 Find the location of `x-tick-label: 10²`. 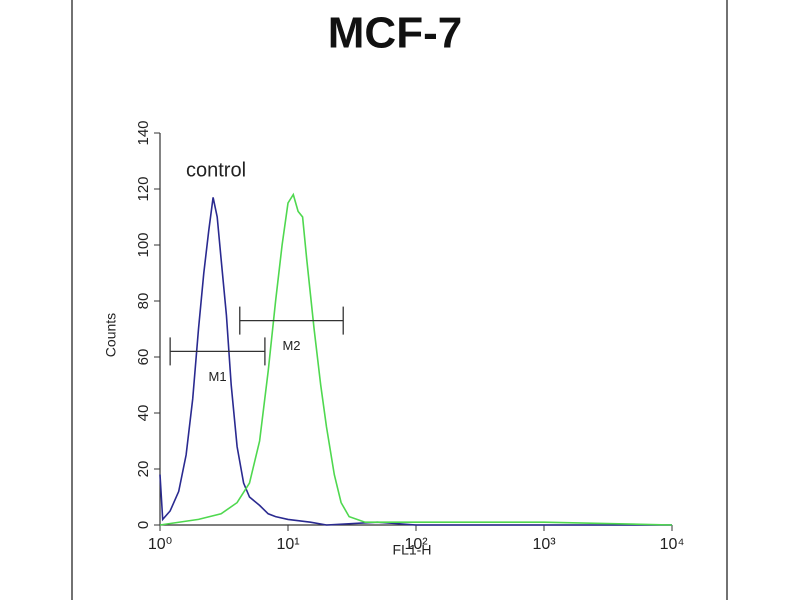

x-tick-label: 10² is located at coordinates (416, 544).